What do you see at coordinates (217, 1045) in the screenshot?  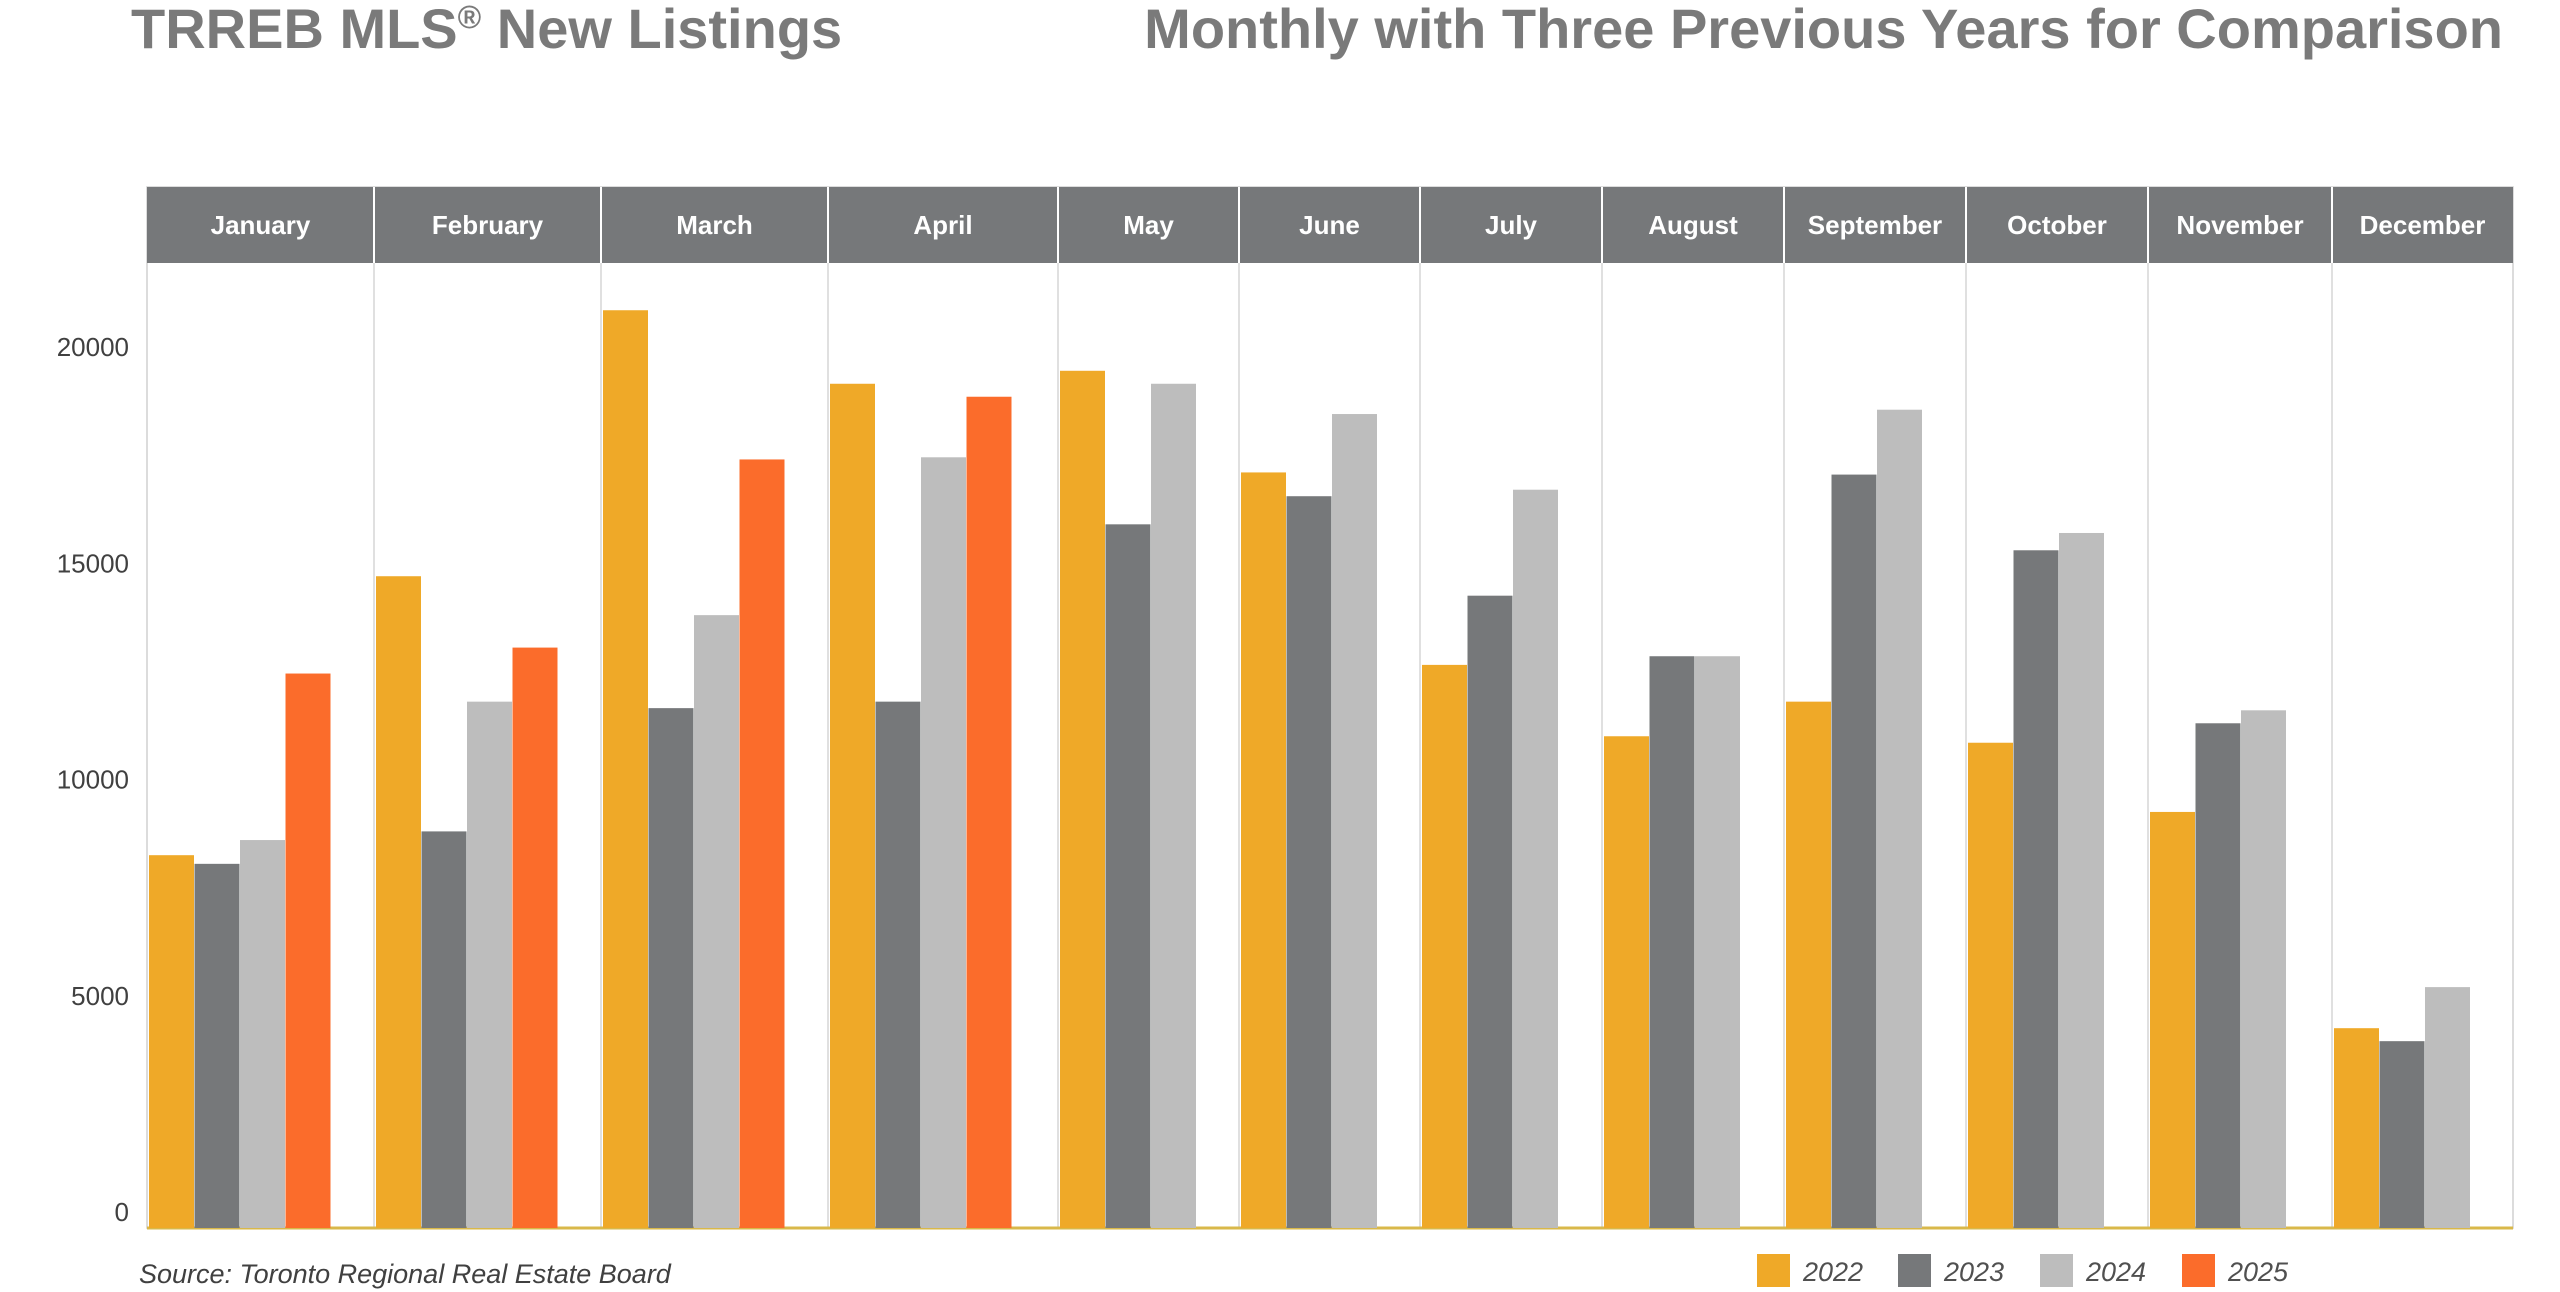 I see `bar-2023-january` at bounding box center [217, 1045].